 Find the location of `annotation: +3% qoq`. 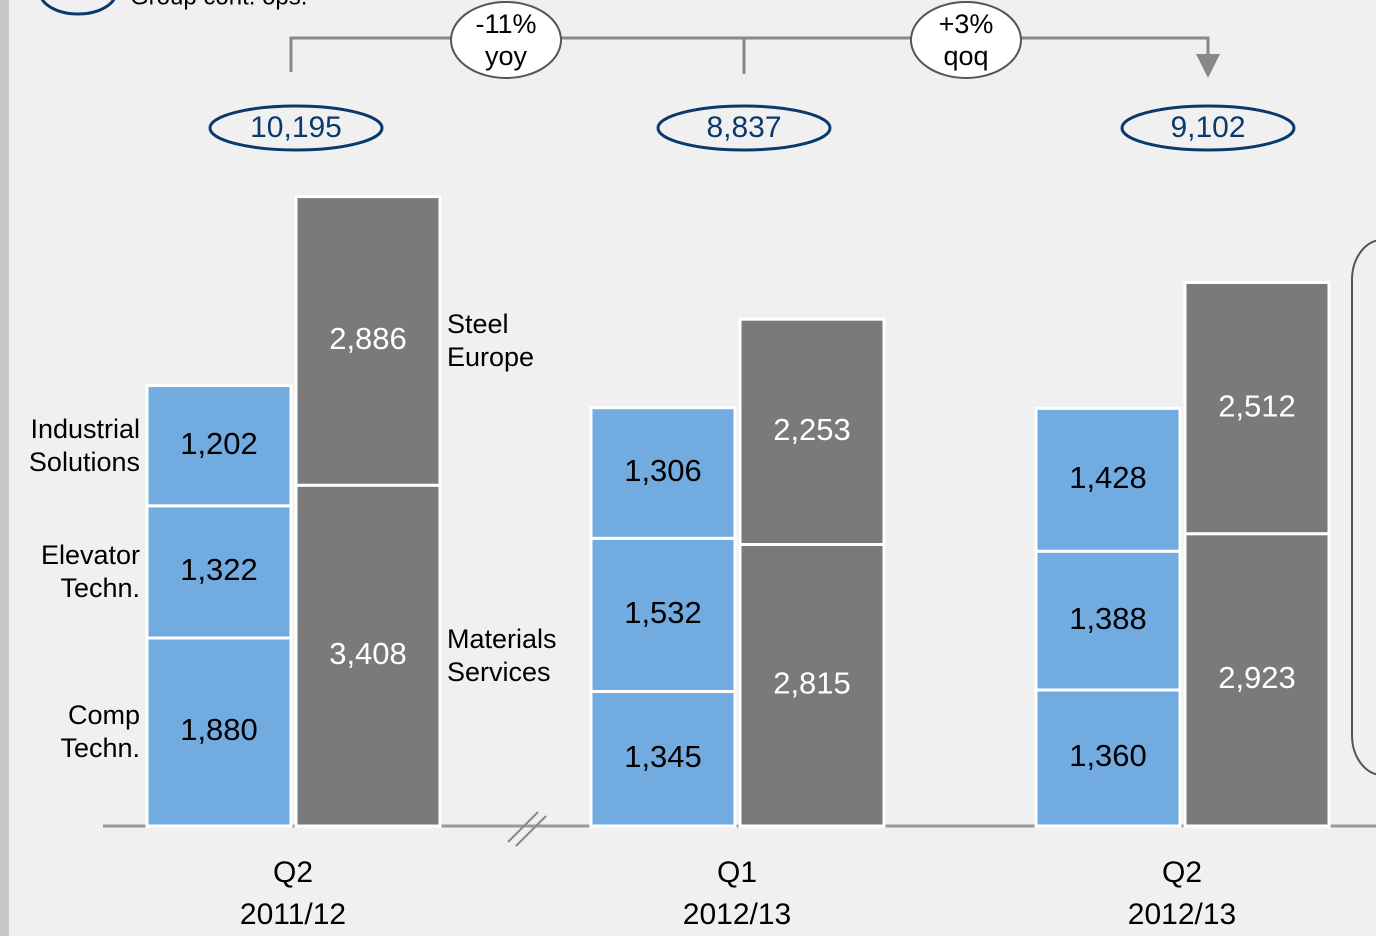

annotation: +3% qoq is located at coordinates (966, 40).